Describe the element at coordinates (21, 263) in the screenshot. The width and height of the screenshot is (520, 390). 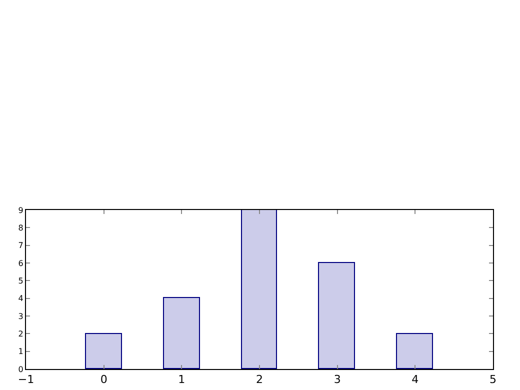
I see `y-tick-label: 6` at that location.